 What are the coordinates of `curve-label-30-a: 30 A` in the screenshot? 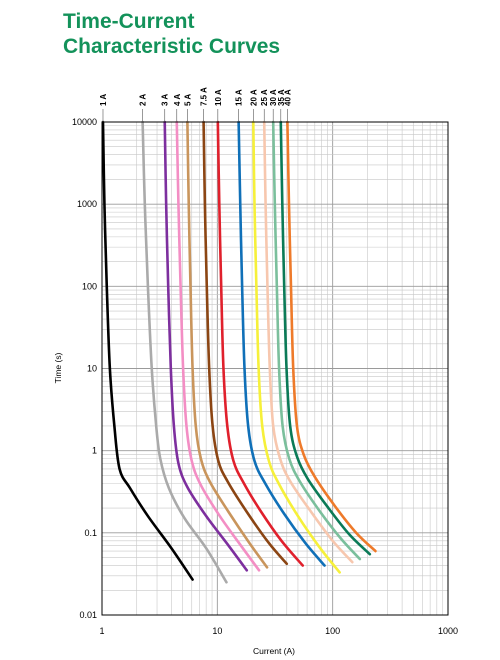 It's located at (273, 97).